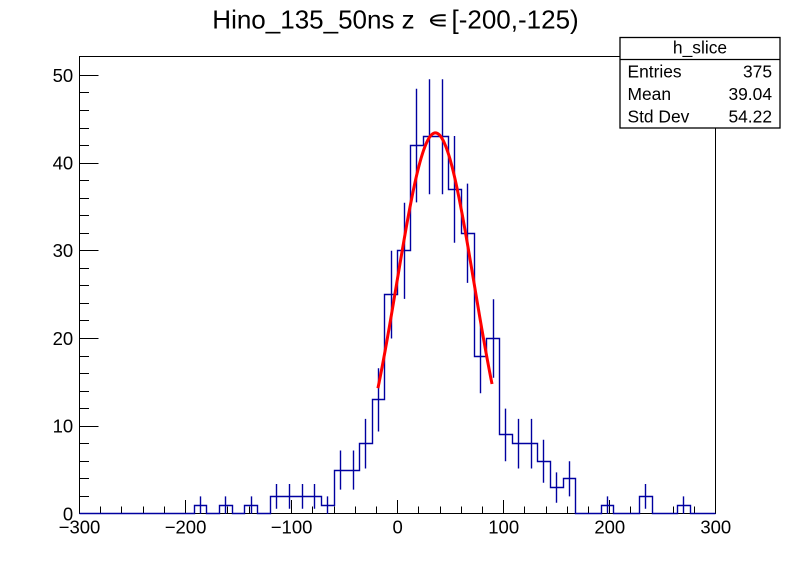 Image resolution: width=796 pixels, height=577 pixels. Describe the element at coordinates (700, 47) in the screenshot. I see `svg-text: h_slice` at that location.